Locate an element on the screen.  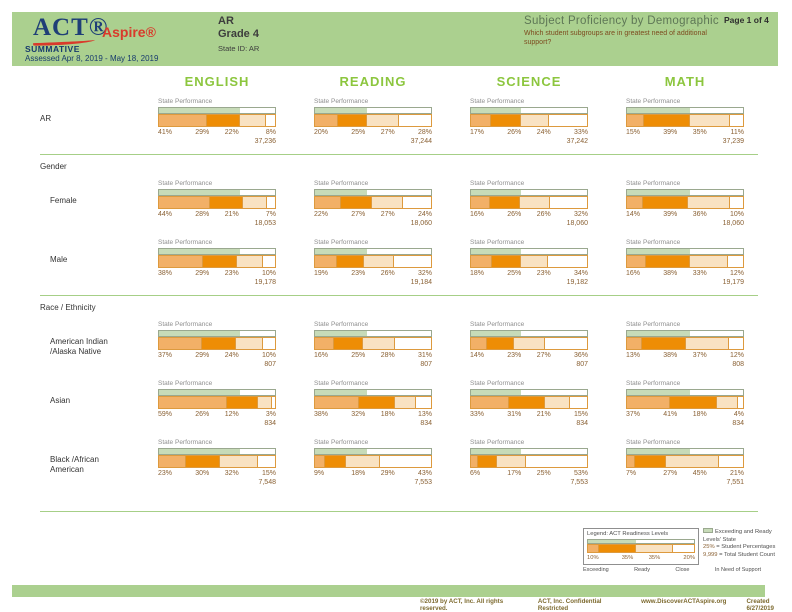
percent-label: 18% is located at coordinates (387, 414).